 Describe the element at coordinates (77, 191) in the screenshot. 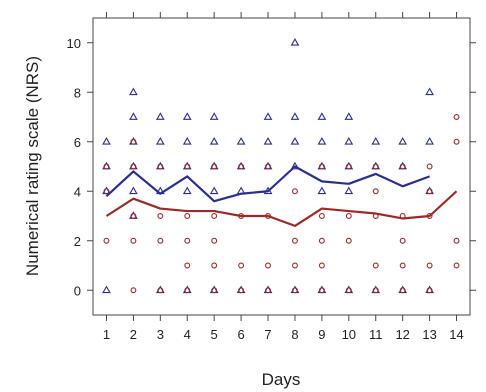

I see `y-tick-label: 4` at that location.